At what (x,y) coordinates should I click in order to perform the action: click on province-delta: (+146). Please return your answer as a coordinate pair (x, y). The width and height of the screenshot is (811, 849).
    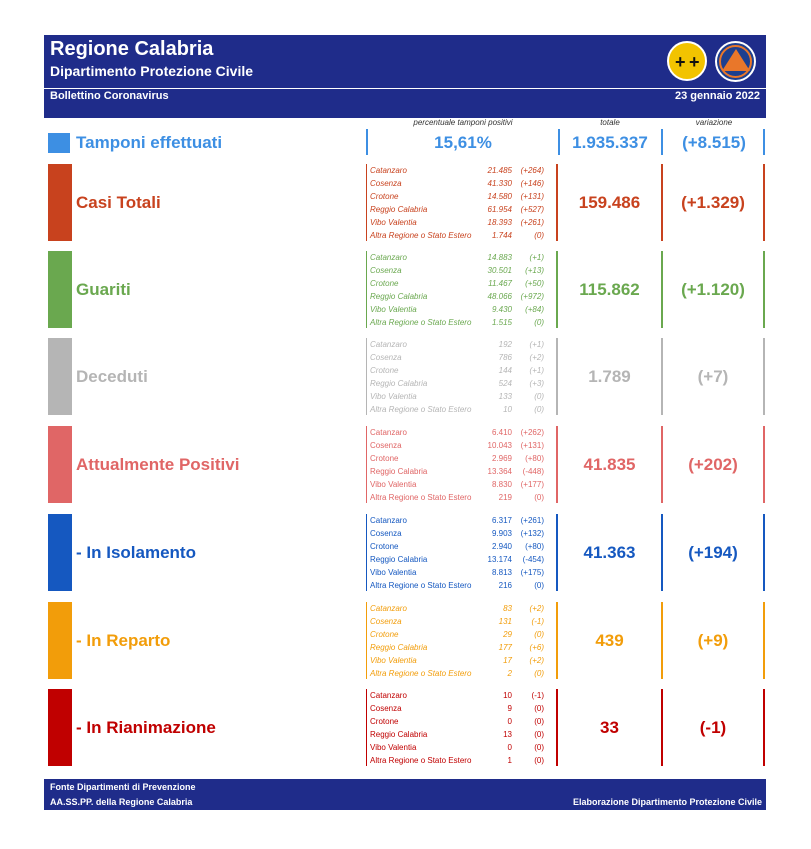
    Looking at the image, I should click on (532, 183).